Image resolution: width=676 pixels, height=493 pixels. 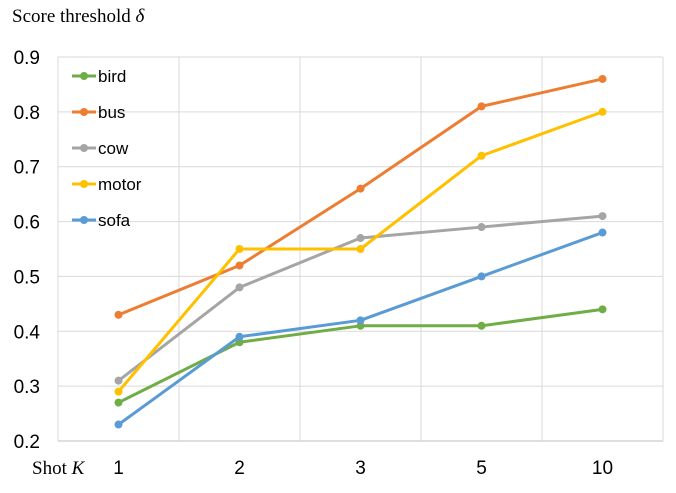 What do you see at coordinates (78, 468) in the screenshot?
I see `x-axis-label-symbol: K` at bounding box center [78, 468].